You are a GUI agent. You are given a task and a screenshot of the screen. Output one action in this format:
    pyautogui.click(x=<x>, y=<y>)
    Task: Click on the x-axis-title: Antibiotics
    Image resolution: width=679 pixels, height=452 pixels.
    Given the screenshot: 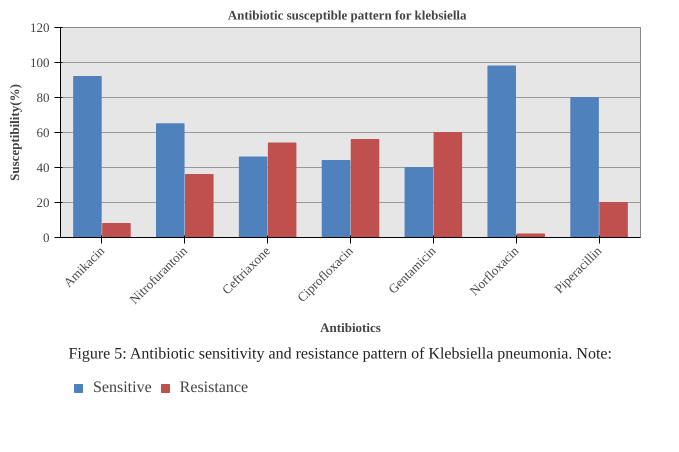 What is the action you would take?
    pyautogui.click(x=350, y=328)
    